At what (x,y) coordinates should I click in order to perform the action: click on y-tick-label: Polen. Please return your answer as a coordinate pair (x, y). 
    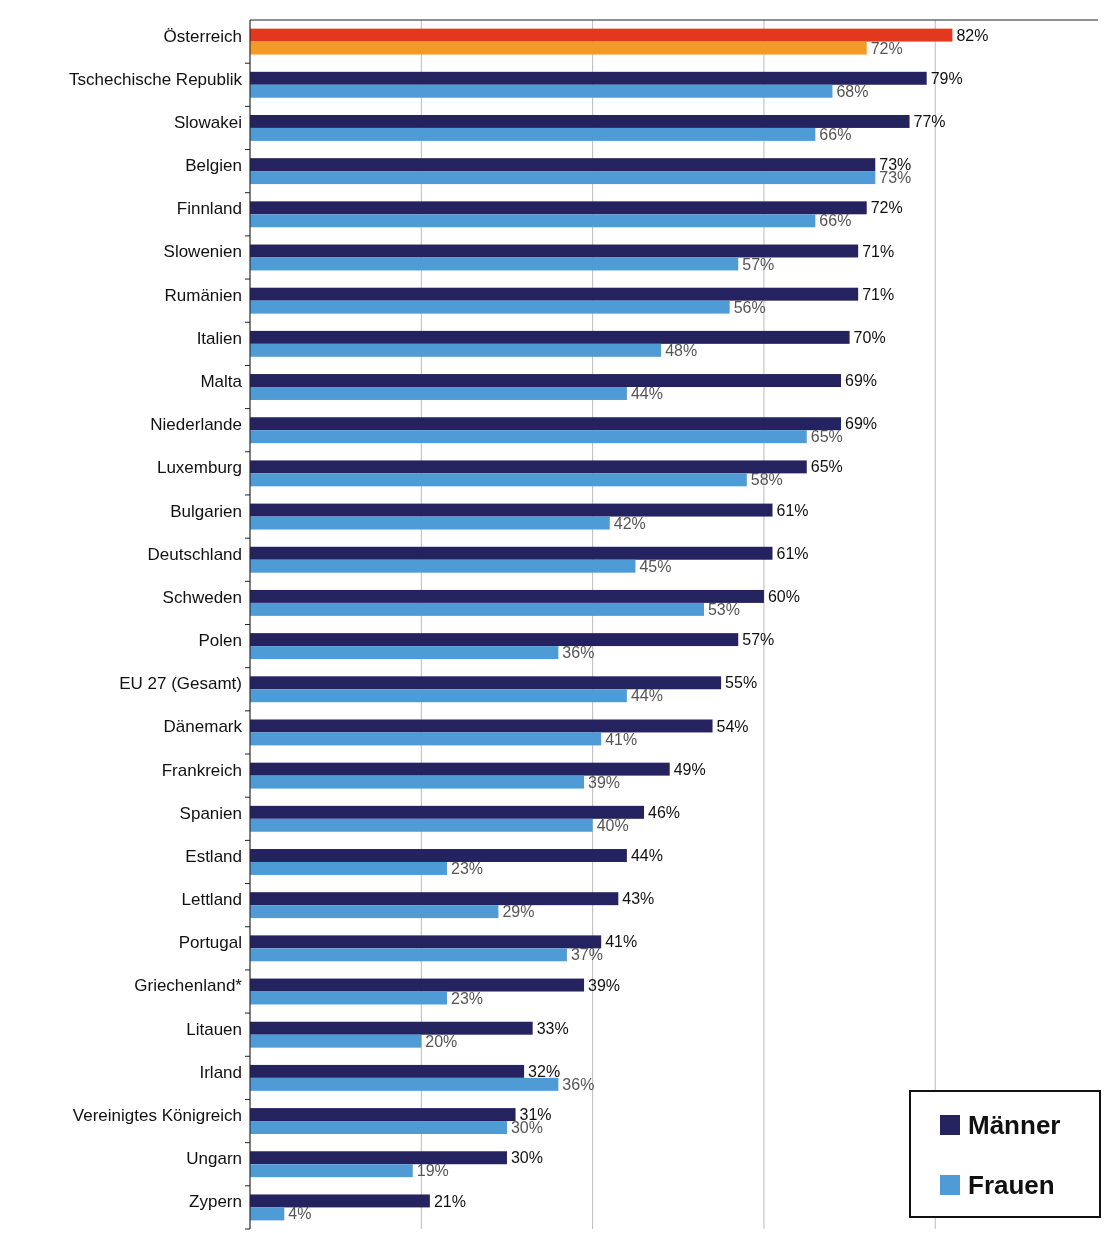
    Looking at the image, I should click on (220, 641).